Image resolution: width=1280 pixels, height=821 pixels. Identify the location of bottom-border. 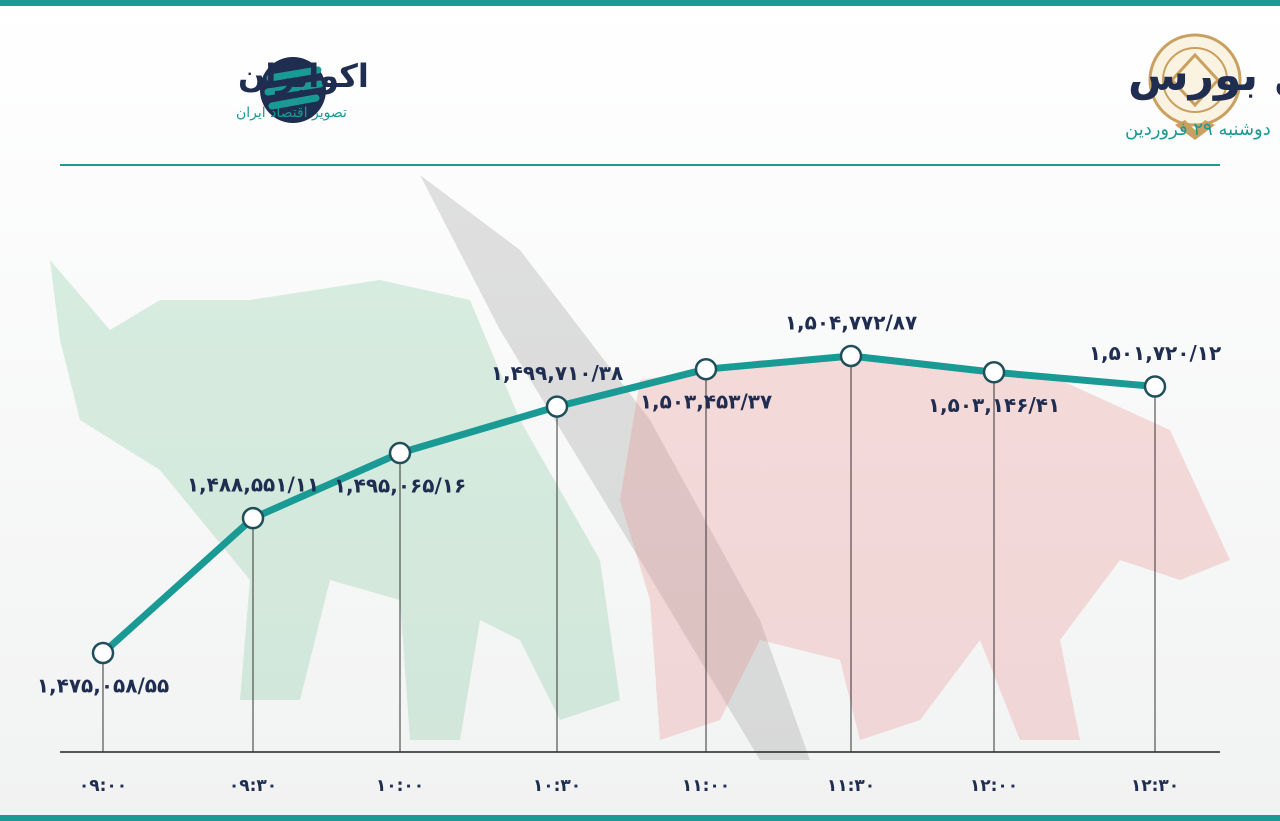
(640, 818).